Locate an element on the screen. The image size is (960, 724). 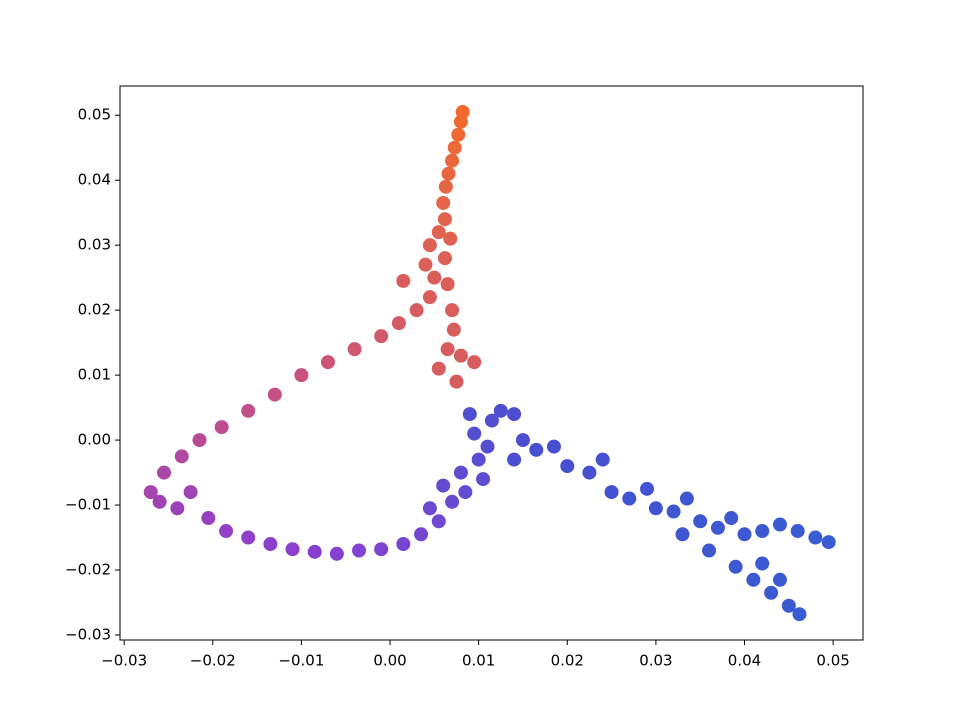
x-tick-label: 0.00 is located at coordinates (389, 661).